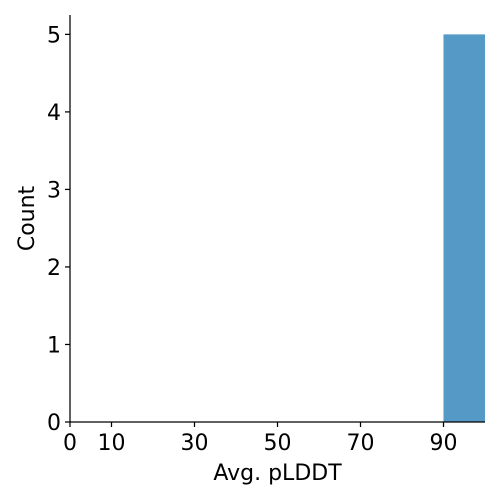 This screenshot has height=500, width=500. What do you see at coordinates (70, 443) in the screenshot?
I see `x-tick-label-0: 0` at bounding box center [70, 443].